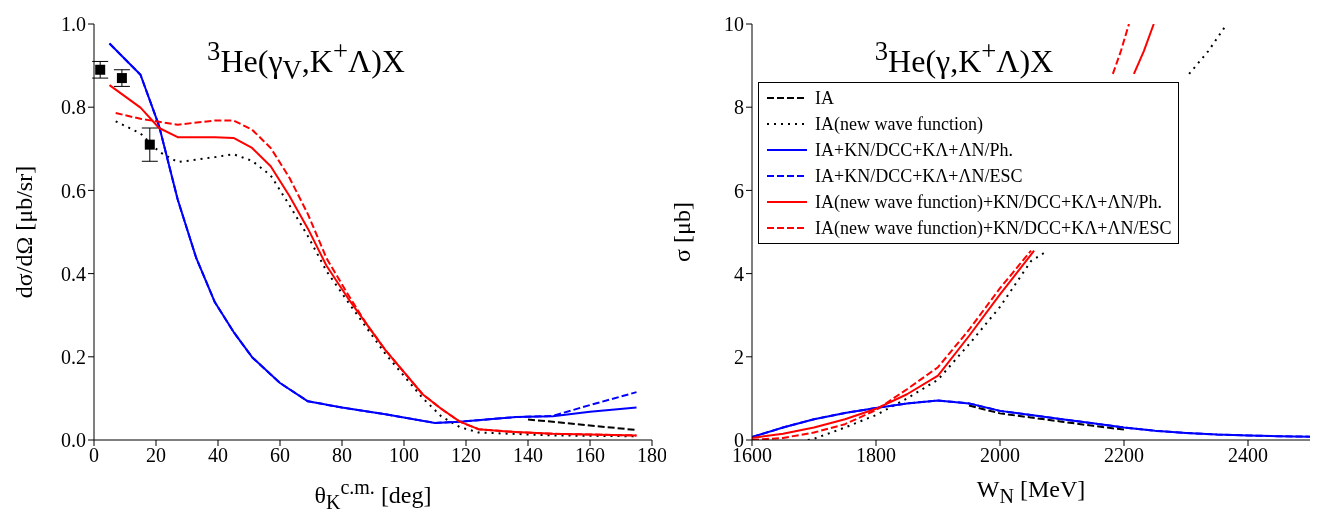  I want to click on x-tick-label: 1800, so click(876, 455).